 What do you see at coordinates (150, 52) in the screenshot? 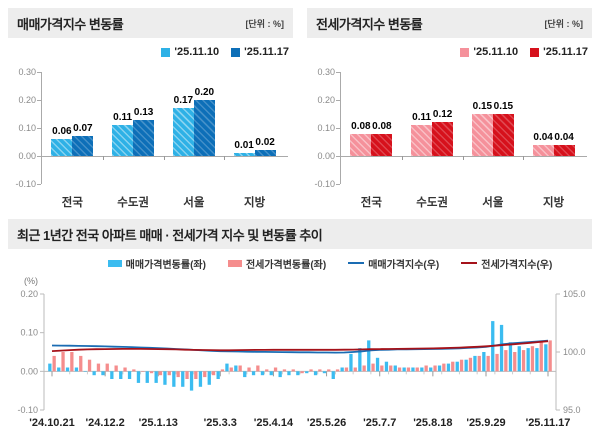
I see `sales-legend: '25.11.10 '25.11.17` at bounding box center [150, 52].